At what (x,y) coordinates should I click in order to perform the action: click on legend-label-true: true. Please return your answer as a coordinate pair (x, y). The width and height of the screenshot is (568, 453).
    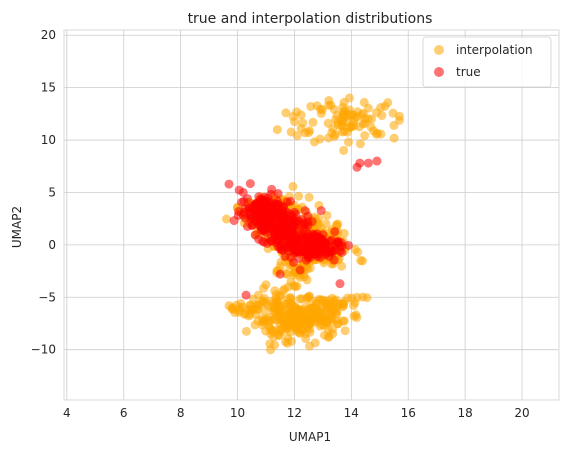
    Looking at the image, I should click on (468, 72).